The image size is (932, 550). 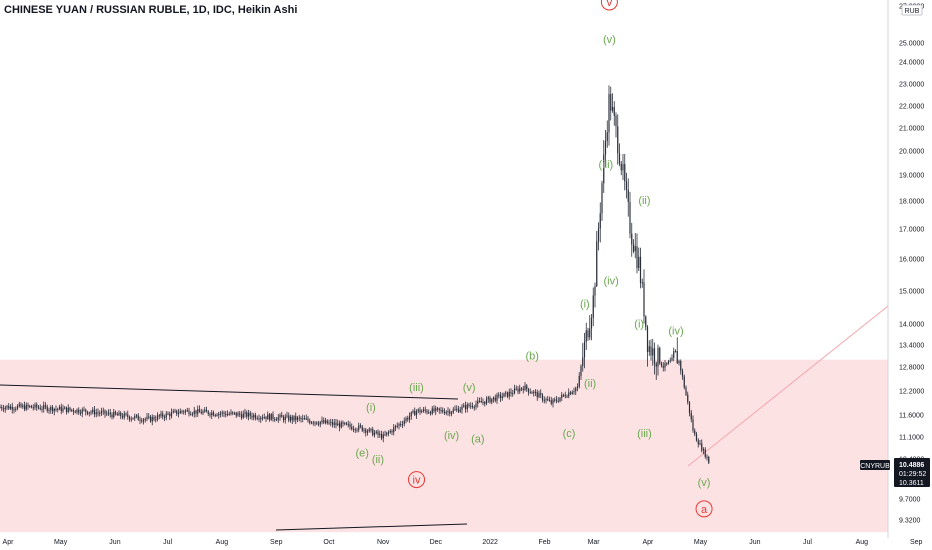 What do you see at coordinates (229, 392) in the screenshot?
I see `upper-trendline` at bounding box center [229, 392].